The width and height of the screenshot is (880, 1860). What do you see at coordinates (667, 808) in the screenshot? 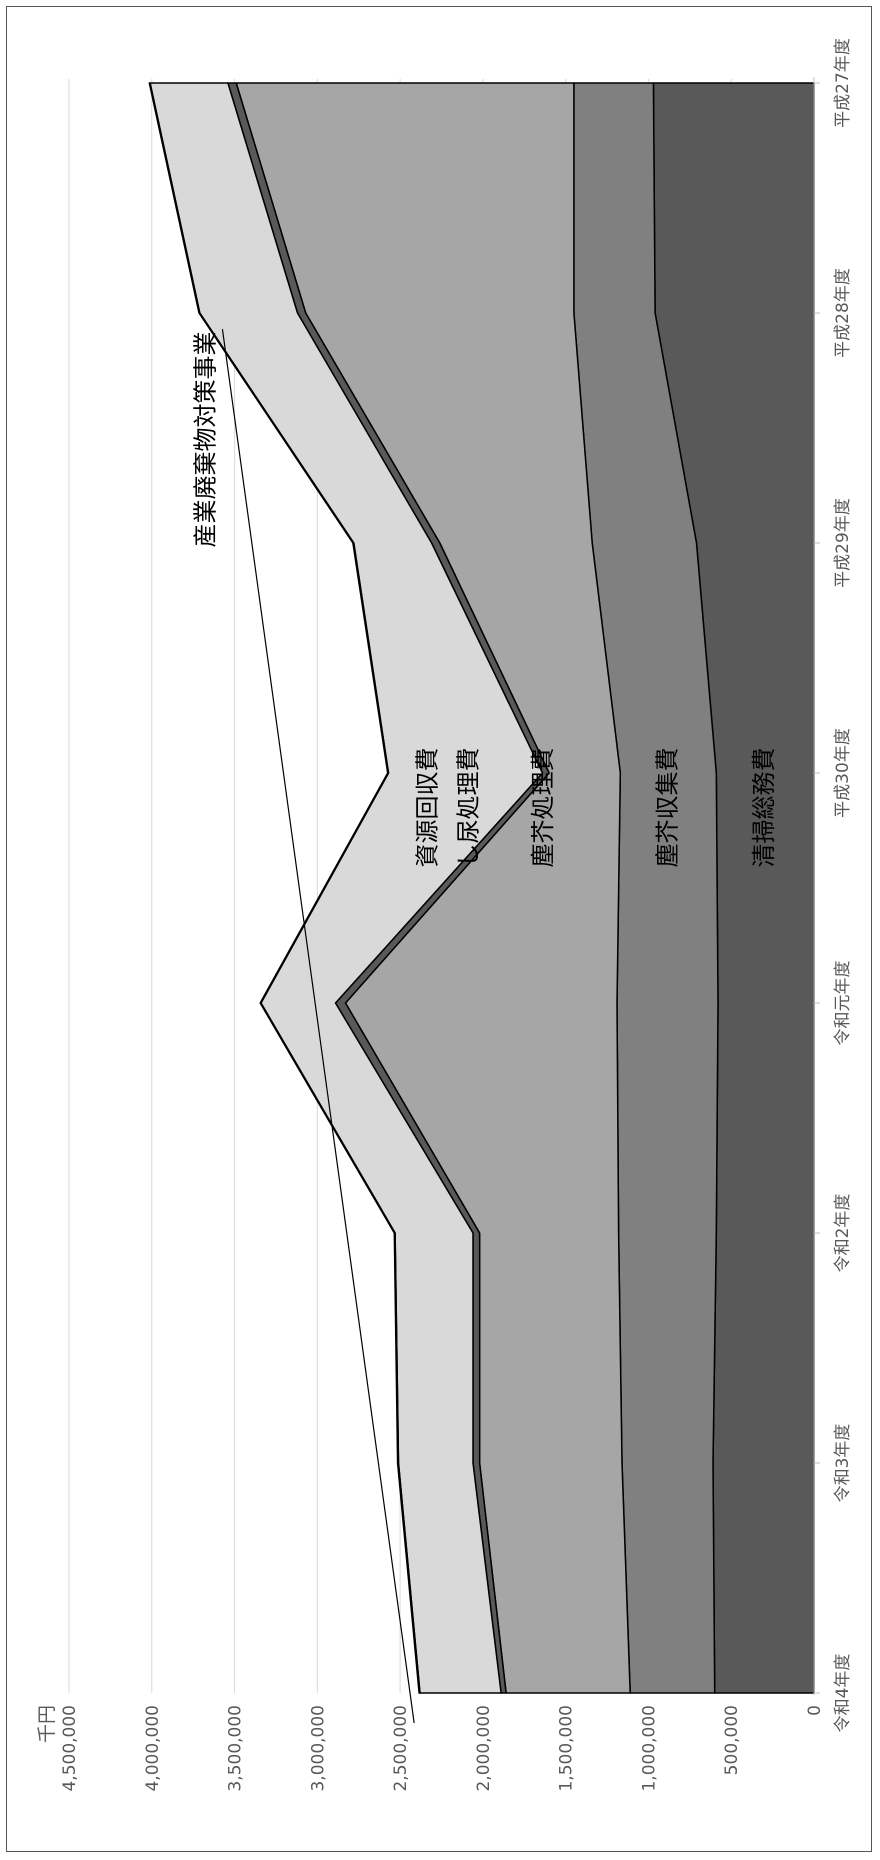
I see `series-label-1: 塵芥収集費` at bounding box center [667, 808].